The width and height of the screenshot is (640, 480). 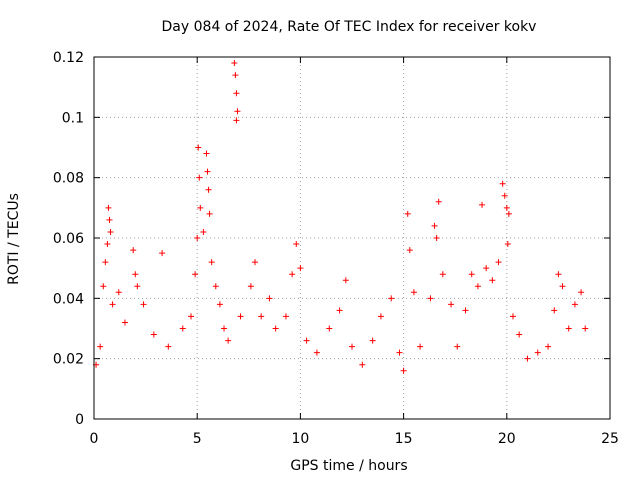 What do you see at coordinates (610, 439) in the screenshot?
I see `x-tick-label: 25` at bounding box center [610, 439].